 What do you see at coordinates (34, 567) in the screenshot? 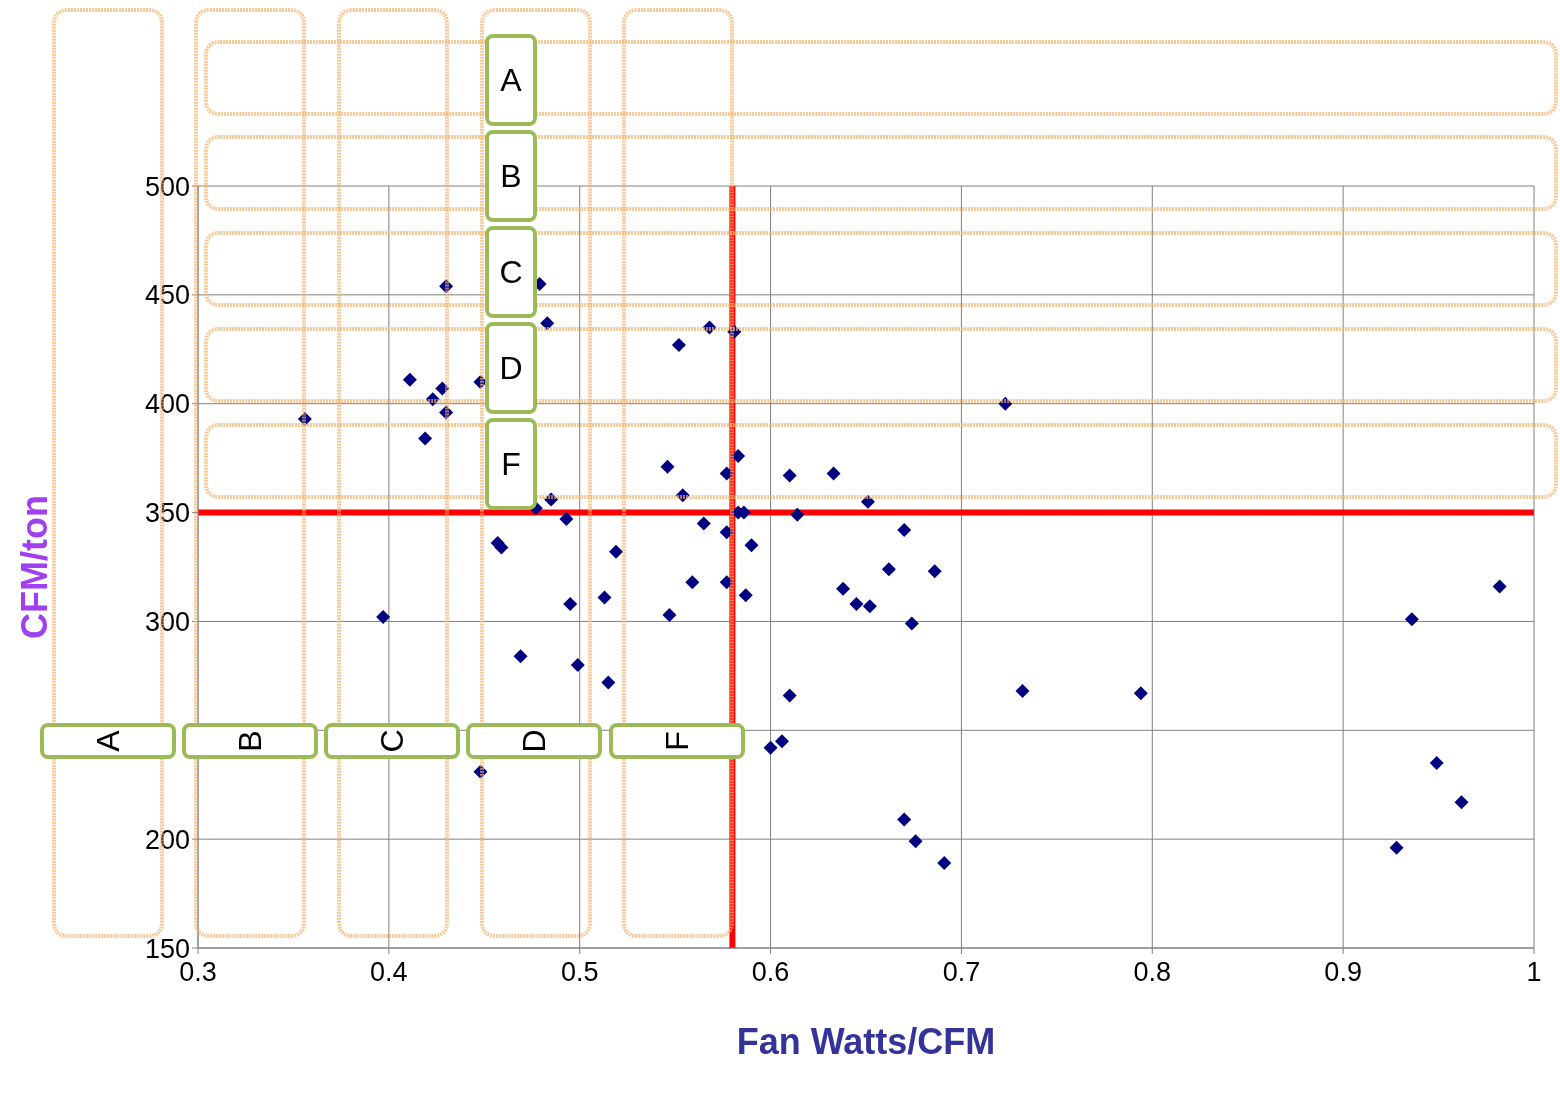
I see `y-axis-title: CFM/ton` at bounding box center [34, 567].